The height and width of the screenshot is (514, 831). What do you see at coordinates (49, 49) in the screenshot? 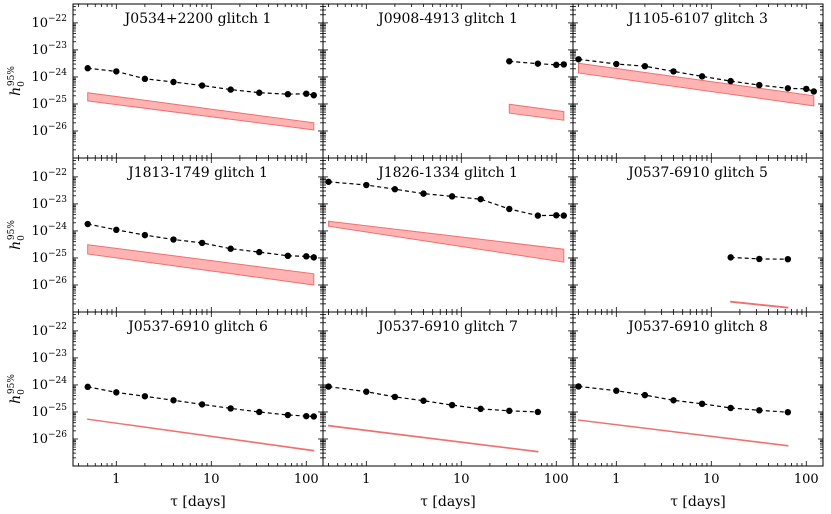
I see `y-tick-label: 10−23` at bounding box center [49, 49].